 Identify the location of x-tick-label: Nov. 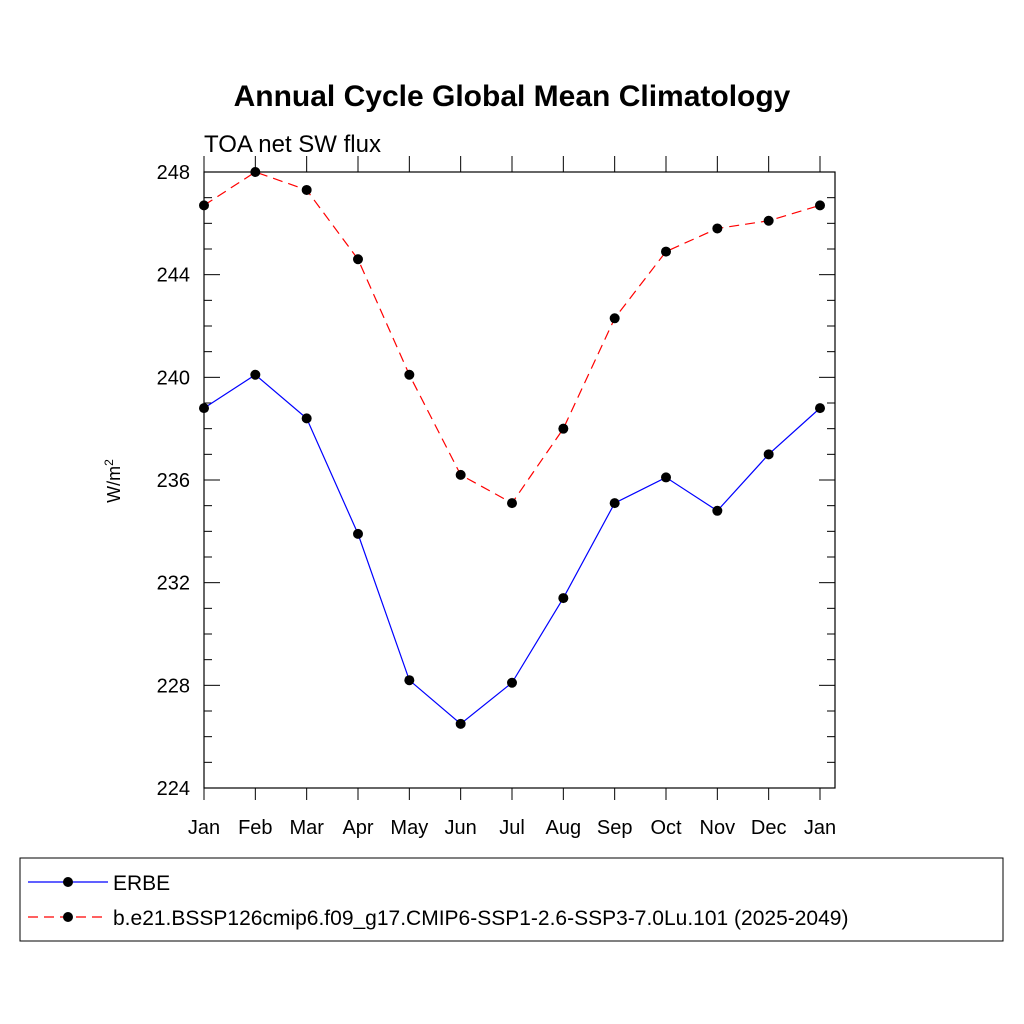
(718, 828).